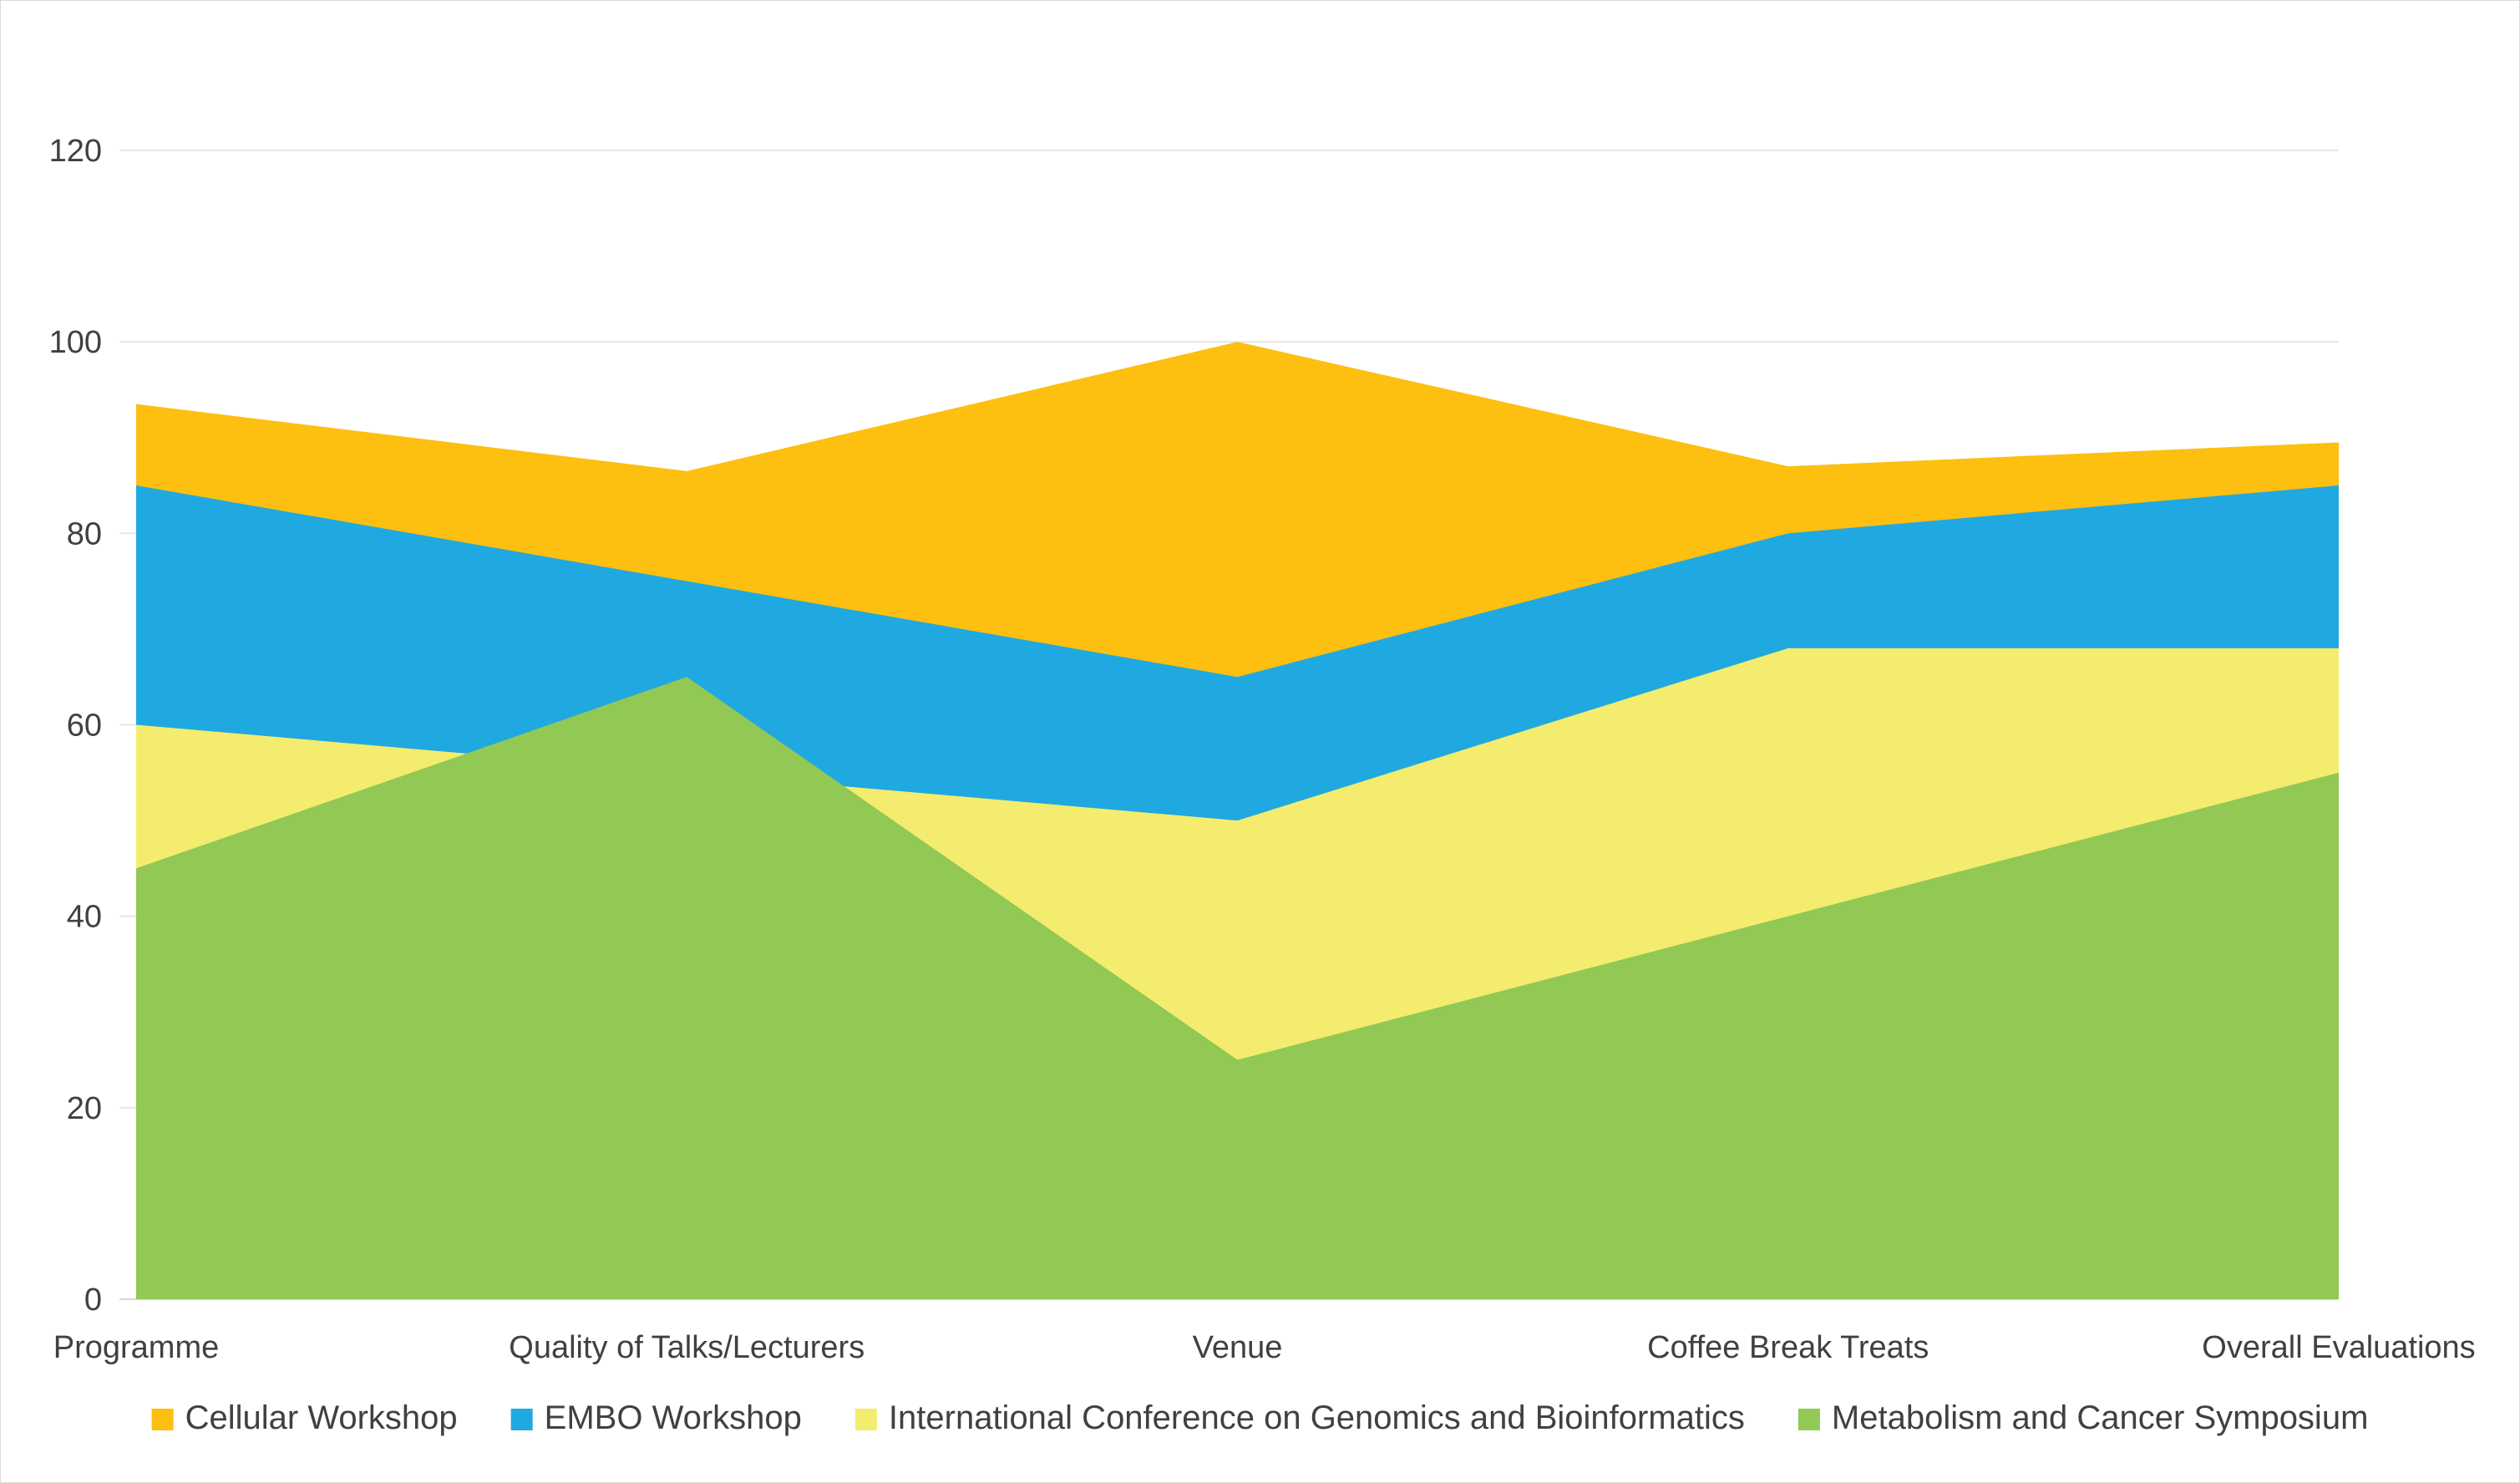  I want to click on legend-item: Cellular Workshop, so click(304, 1418).